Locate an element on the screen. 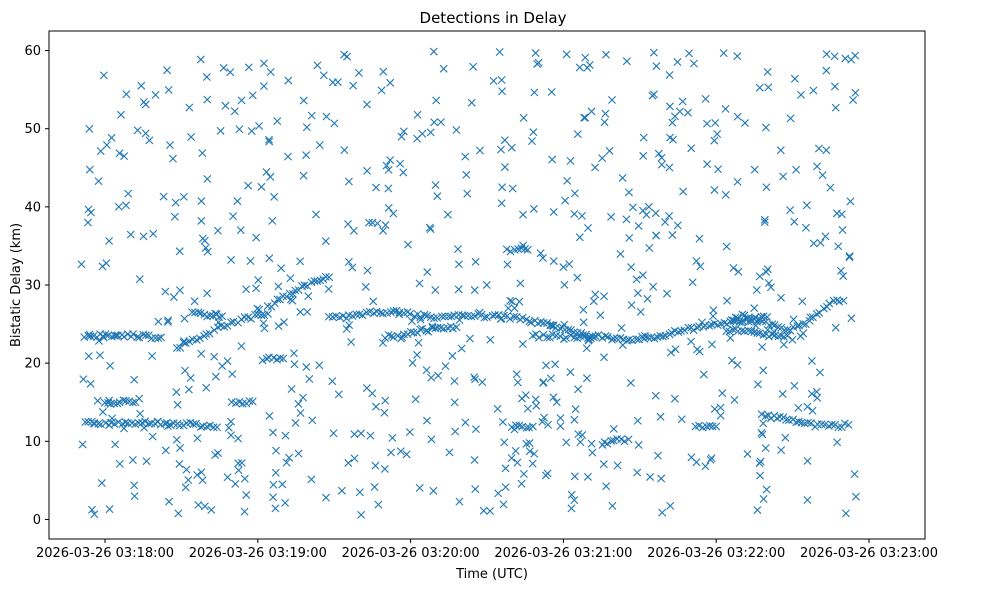 The width and height of the screenshot is (987, 590). y-tick-label: 60 is located at coordinates (32, 51).